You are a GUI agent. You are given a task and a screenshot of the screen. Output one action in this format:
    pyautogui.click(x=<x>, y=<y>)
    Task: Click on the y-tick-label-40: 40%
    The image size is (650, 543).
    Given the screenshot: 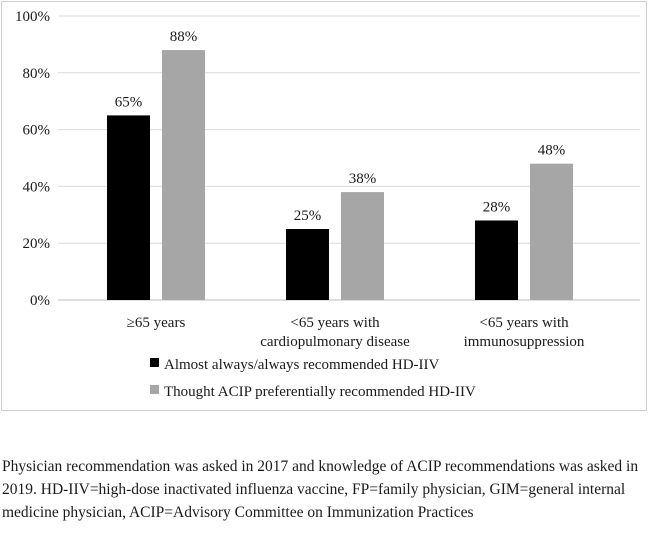 What is the action you would take?
    pyautogui.click(x=37, y=187)
    